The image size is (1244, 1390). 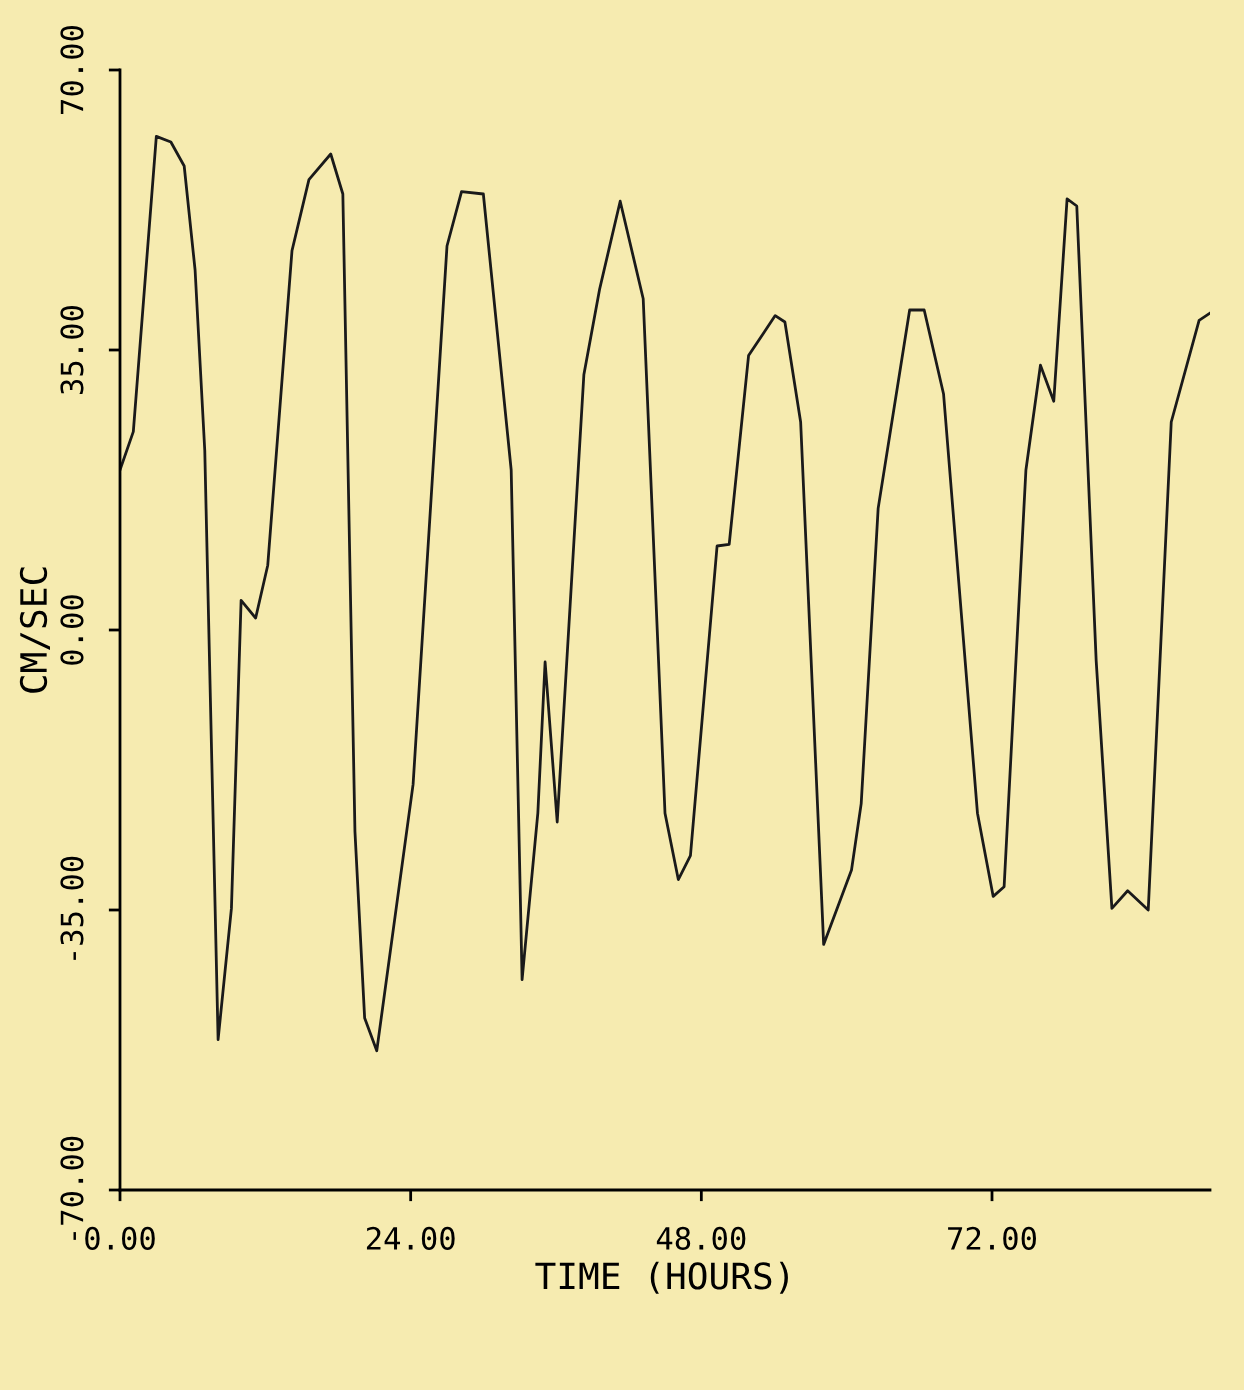 What do you see at coordinates (992, 1238) in the screenshot?
I see `x-tick-label: 72.00` at bounding box center [992, 1238].